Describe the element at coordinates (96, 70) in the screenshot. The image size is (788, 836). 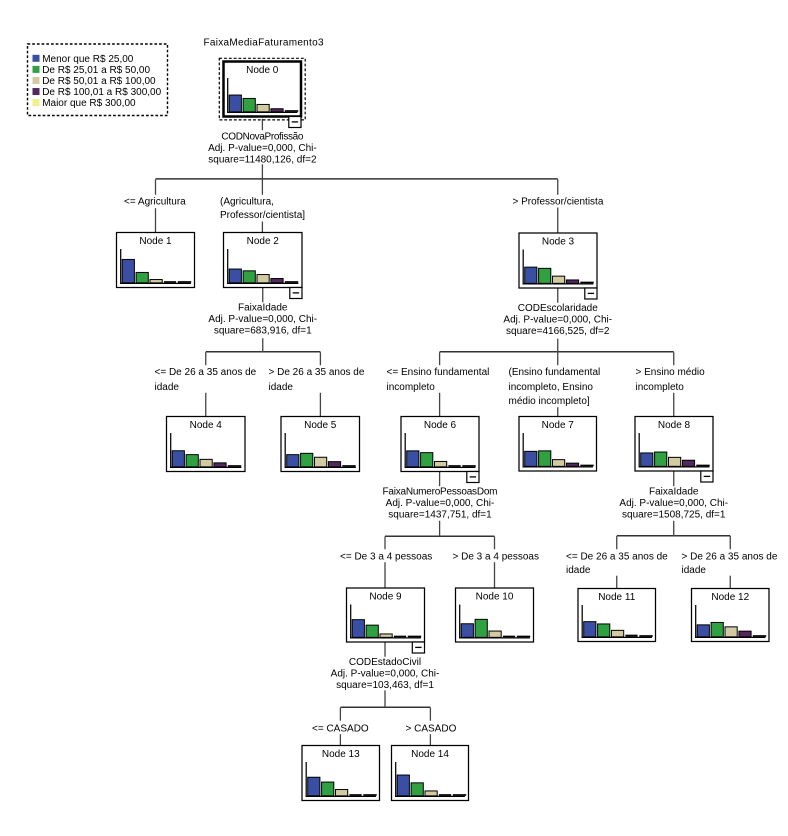
I see `svg-text: De R$ 25,01 a R$ 50,00` at that location.